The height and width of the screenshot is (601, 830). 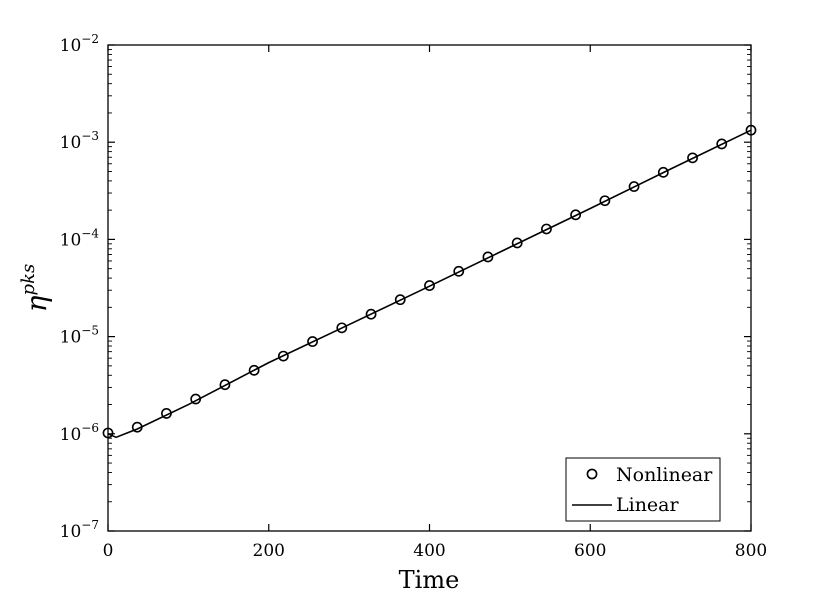 I want to click on x-tick-label: 400, so click(x=429, y=551).